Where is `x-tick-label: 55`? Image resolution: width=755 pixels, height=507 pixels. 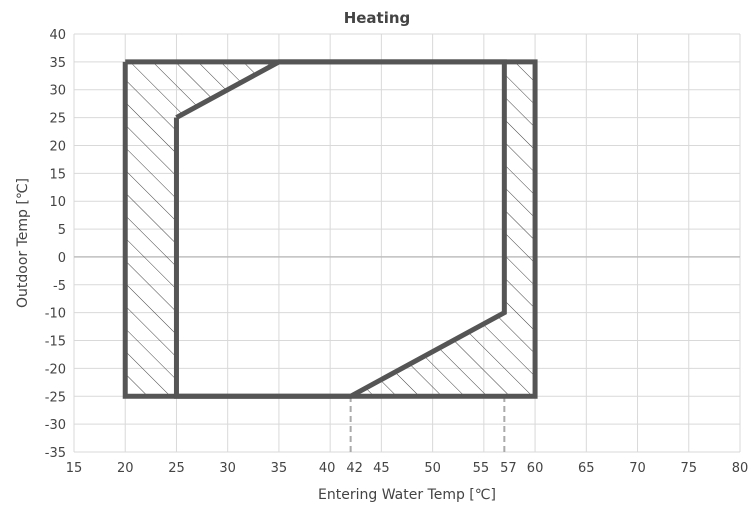
x-tick-label: 55 is located at coordinates (481, 468).